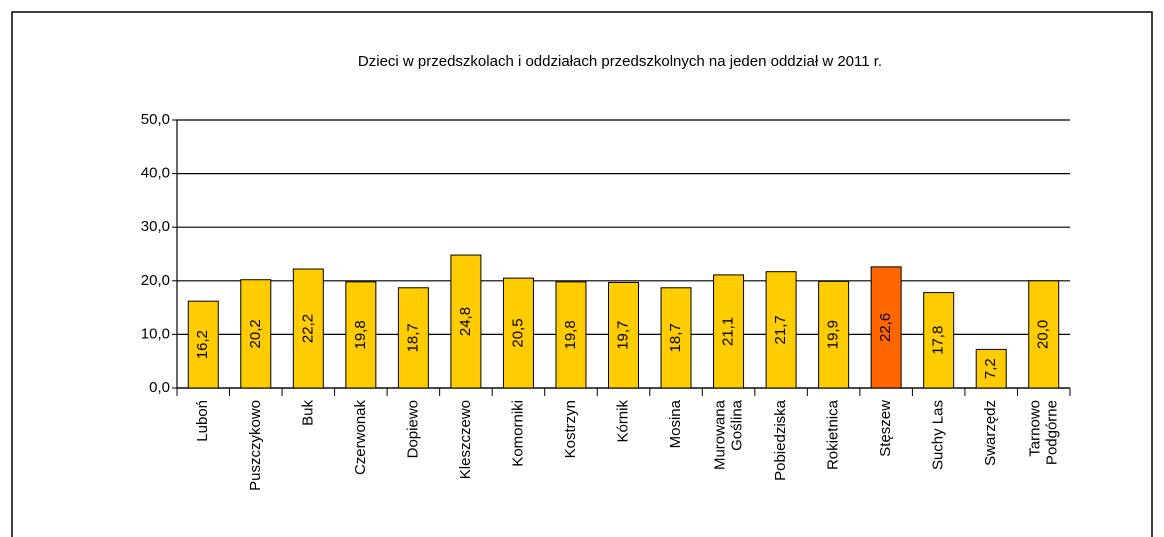 The height and width of the screenshot is (537, 1164). What do you see at coordinates (155, 173) in the screenshot?
I see `y-tick-label: 40,0` at bounding box center [155, 173].